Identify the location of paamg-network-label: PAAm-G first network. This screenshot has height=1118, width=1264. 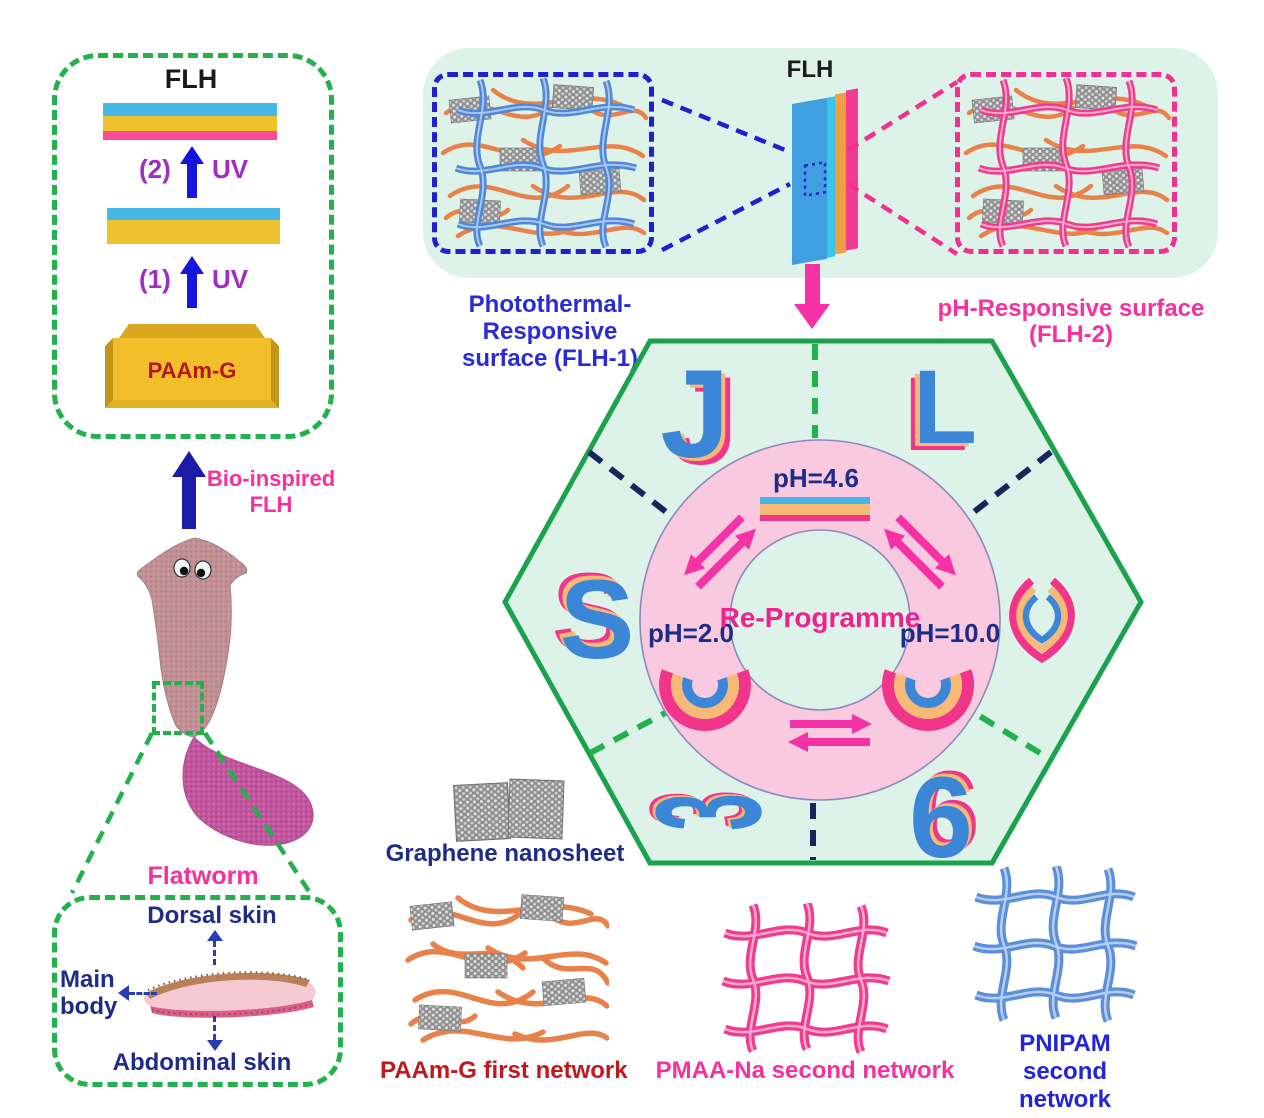
(504, 1070).